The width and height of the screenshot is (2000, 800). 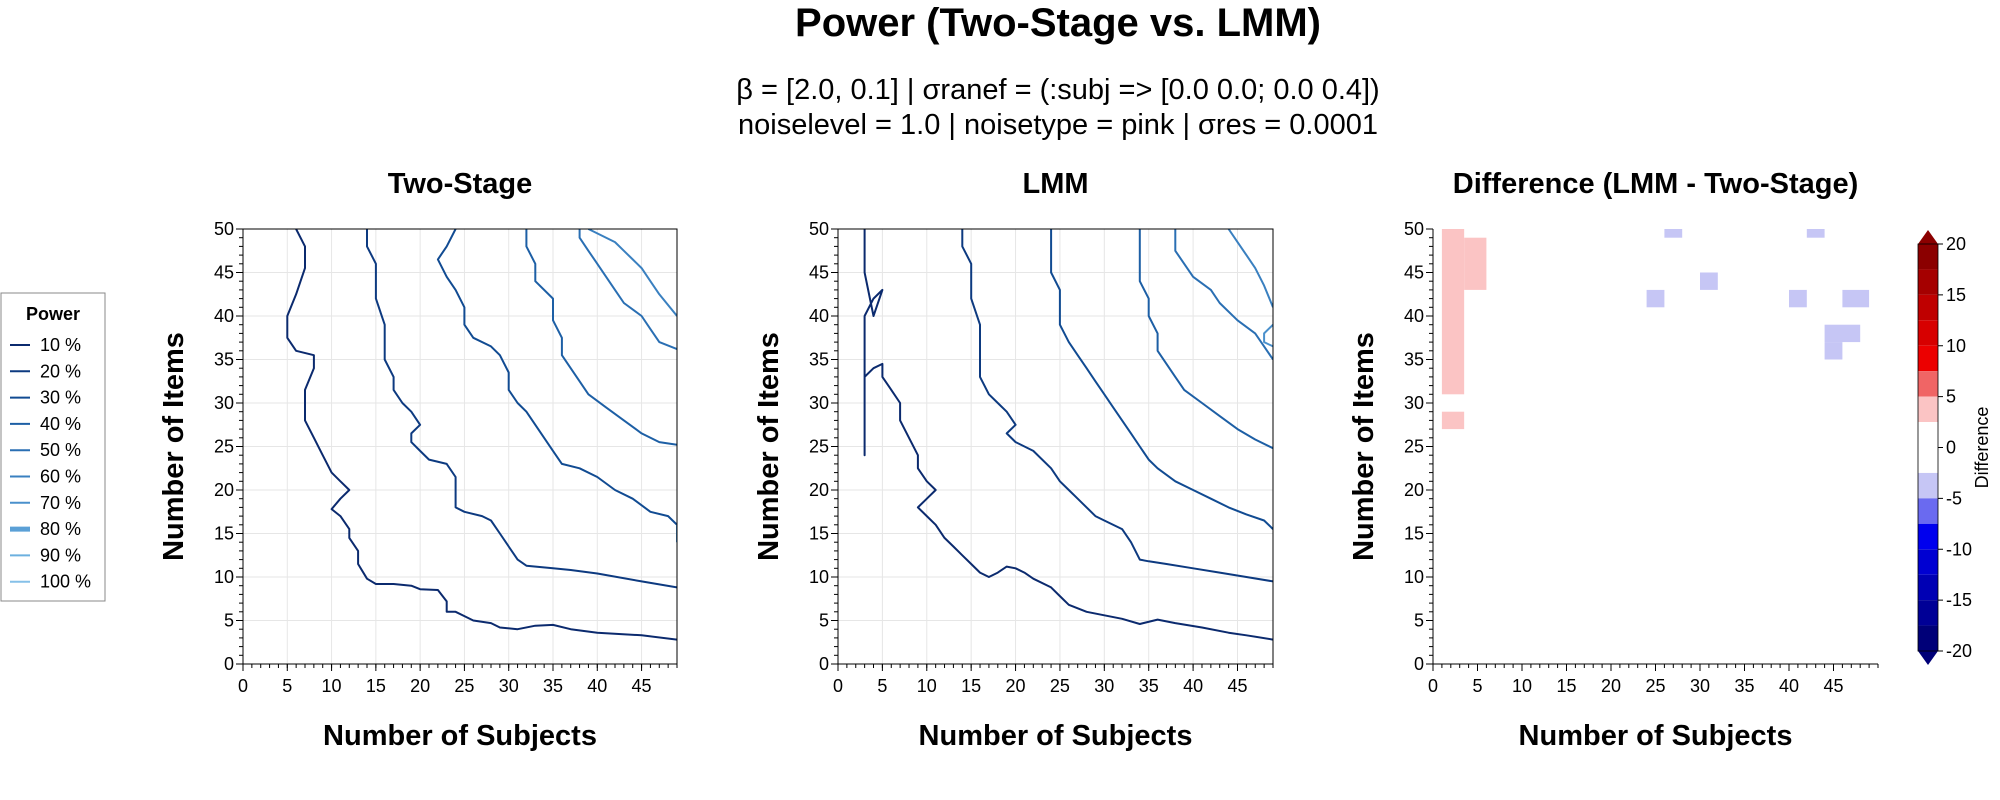 What do you see at coordinates (1058, 23) in the screenshot?
I see `figure-title: Power (Two-Stage vs. LMM)` at bounding box center [1058, 23].